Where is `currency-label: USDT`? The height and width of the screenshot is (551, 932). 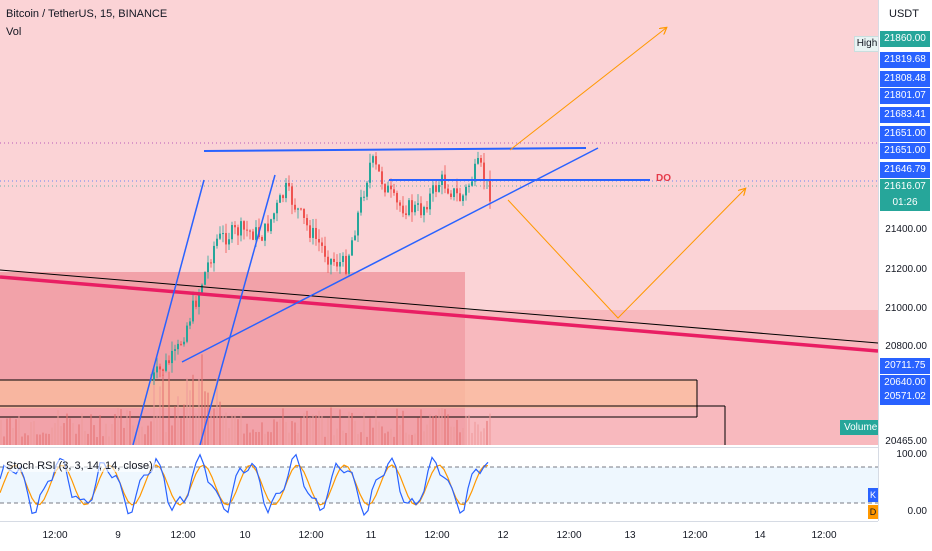
currency-label: USDT is located at coordinates (904, 14).